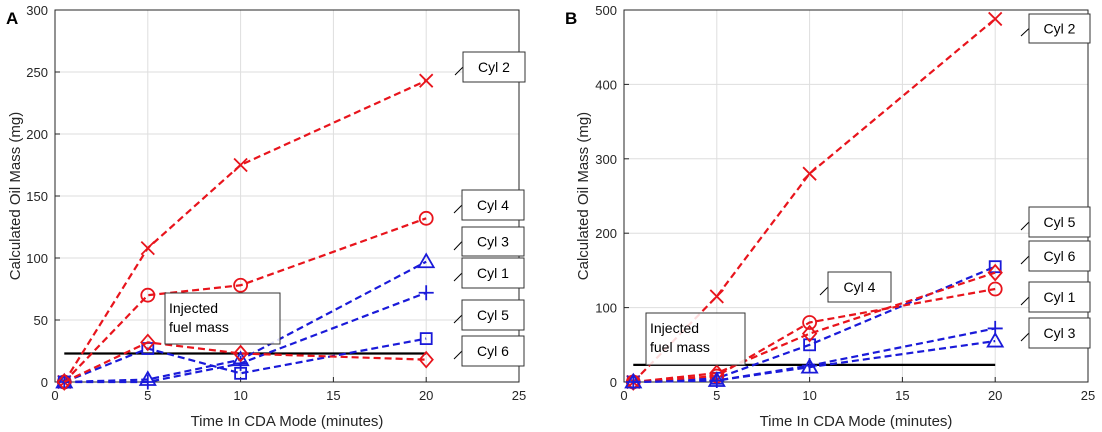 The width and height of the screenshot is (1102, 432). Describe the element at coordinates (44, 382) in the screenshot. I see `y-tick-label: 0` at that location.